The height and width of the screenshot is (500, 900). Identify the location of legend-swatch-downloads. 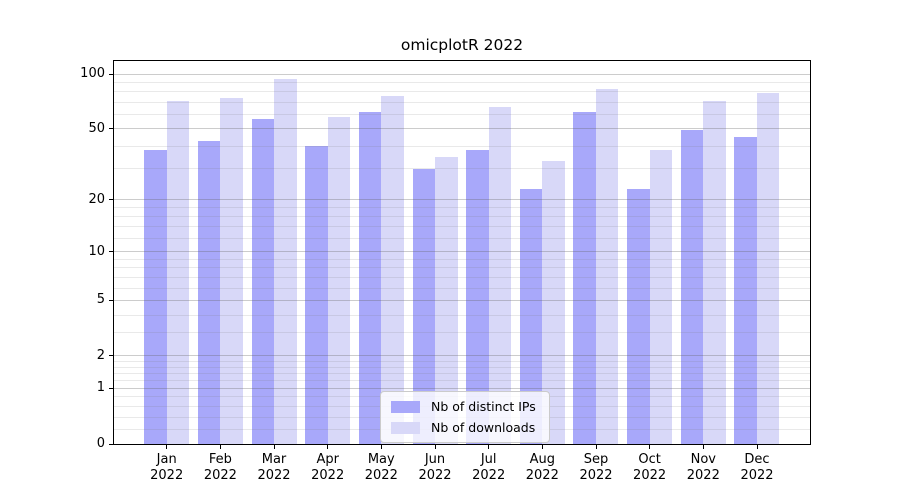
(405, 427).